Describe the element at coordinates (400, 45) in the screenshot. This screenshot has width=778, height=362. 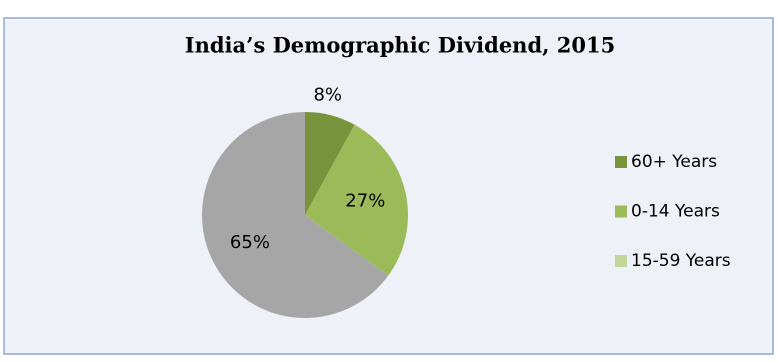
I see `chart-title: India’s Demographic Dividend, 2015` at that location.